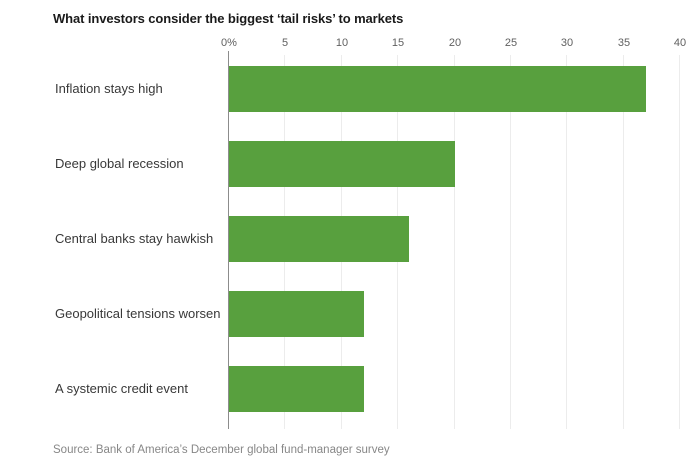 This screenshot has height=465, width=700. What do you see at coordinates (138, 313) in the screenshot?
I see `category-label: Geopolitical tensions worsen` at bounding box center [138, 313].